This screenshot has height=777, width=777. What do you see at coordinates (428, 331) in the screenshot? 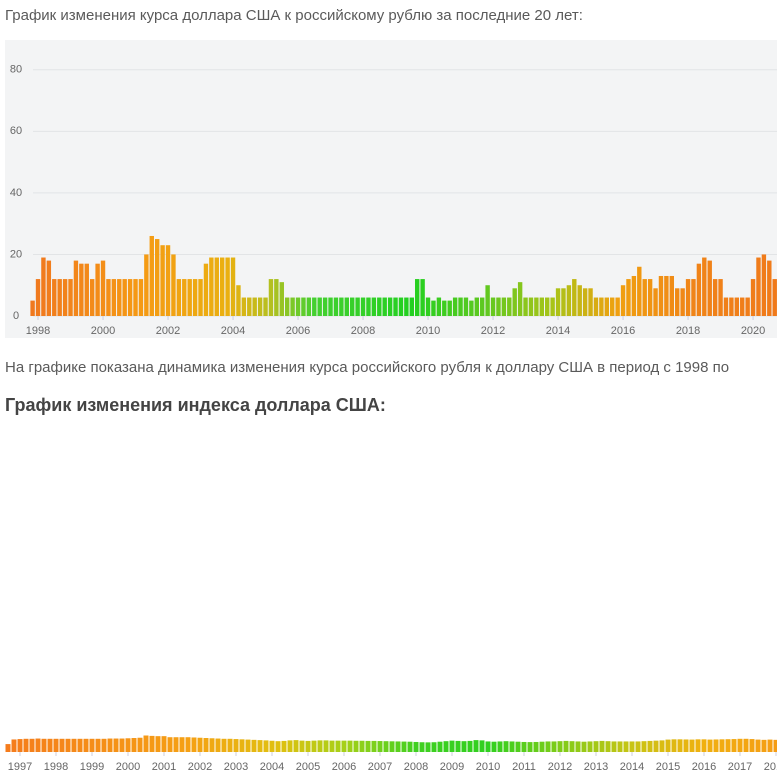
I see `x-tick-label: 2010` at bounding box center [428, 331].